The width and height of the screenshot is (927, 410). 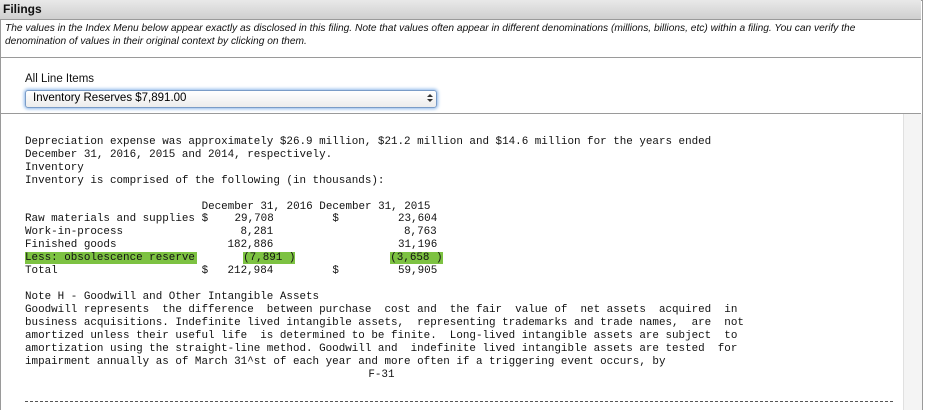 What do you see at coordinates (418, 245) in the screenshot?
I see `value: 31,196` at bounding box center [418, 245].